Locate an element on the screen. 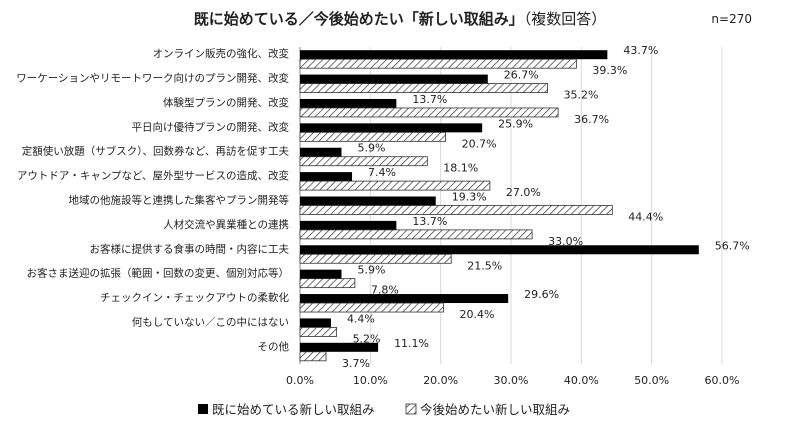  category-label: ワーケーションやリモートワーク向けのプラン開発、改変 is located at coordinates (152, 78).